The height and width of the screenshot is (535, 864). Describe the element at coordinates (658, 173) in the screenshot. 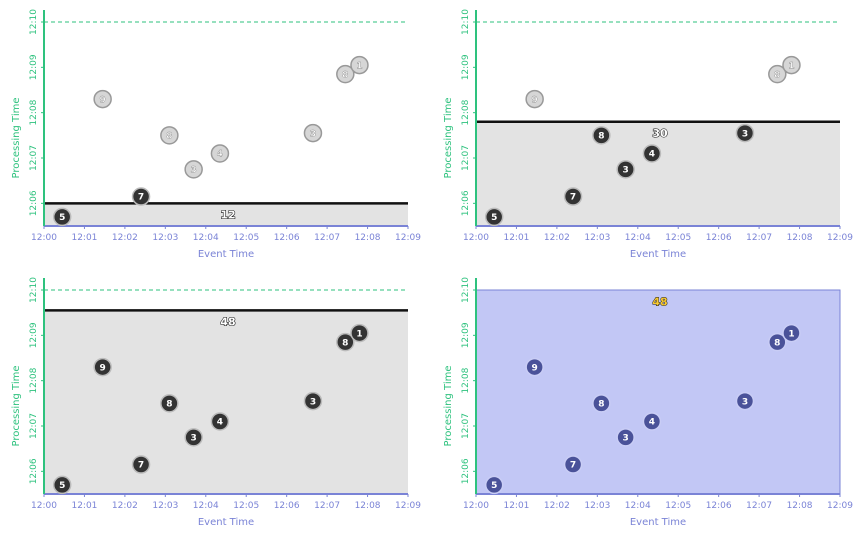

I see `shaded-region` at that location.